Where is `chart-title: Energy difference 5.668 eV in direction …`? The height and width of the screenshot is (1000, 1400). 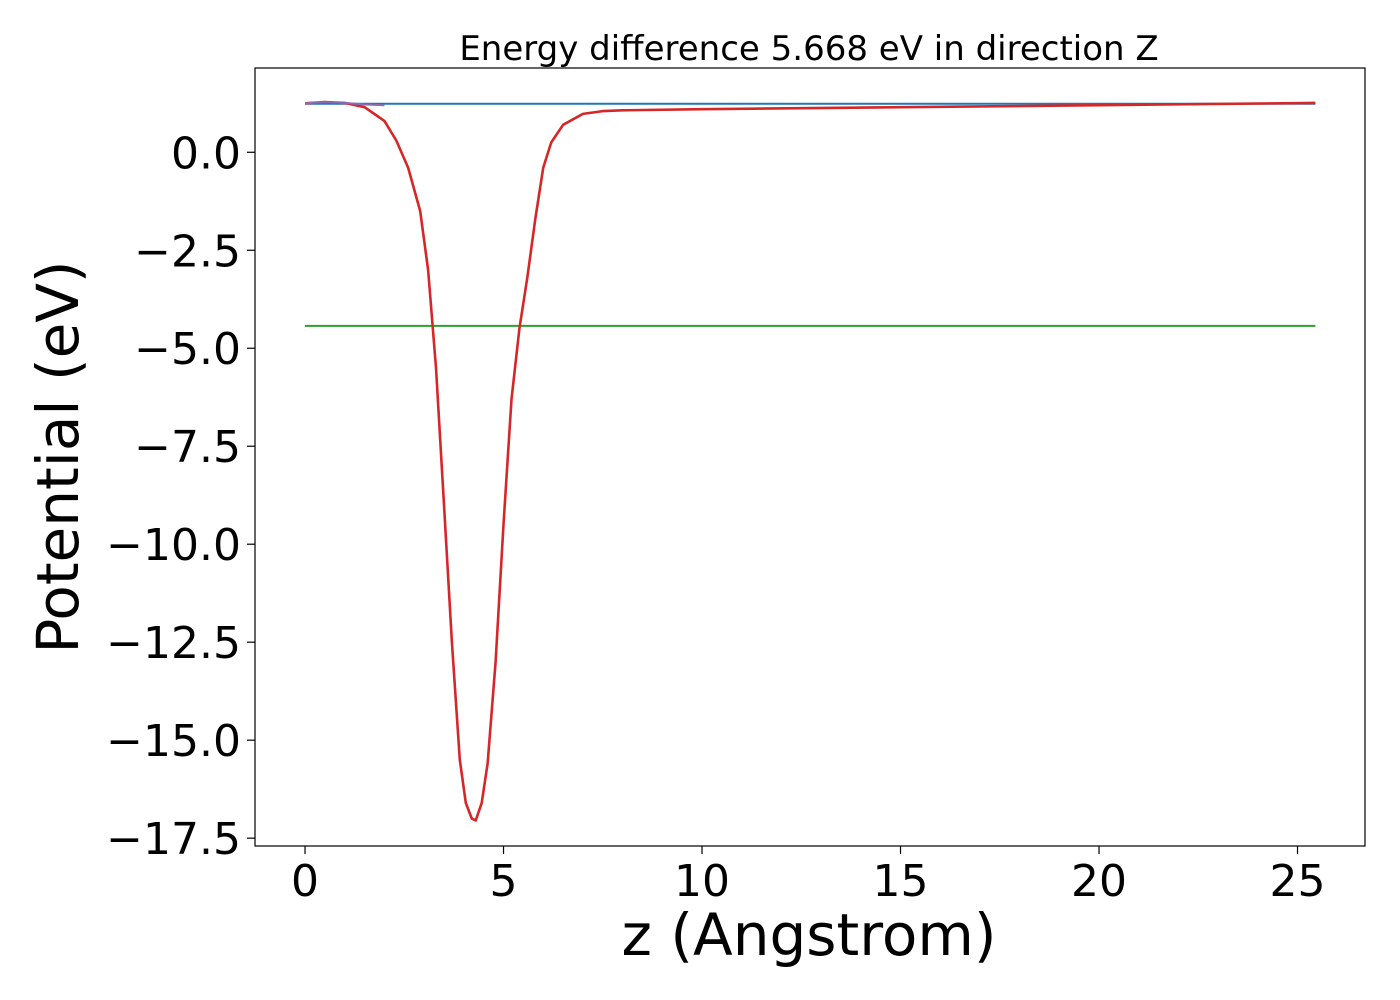
chart-title: Energy difference 5.668 eV in direction … is located at coordinates (808, 49).